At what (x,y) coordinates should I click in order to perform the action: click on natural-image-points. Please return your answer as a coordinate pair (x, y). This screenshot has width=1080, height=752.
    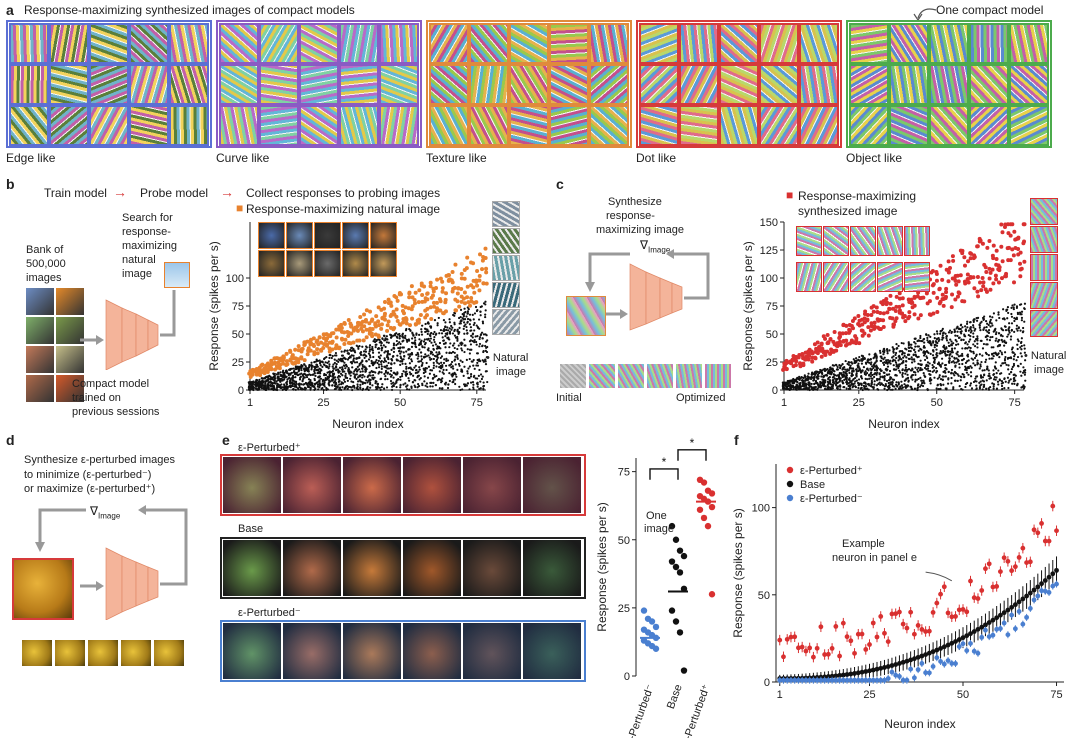
    Looking at the image, I should click on (368, 346).